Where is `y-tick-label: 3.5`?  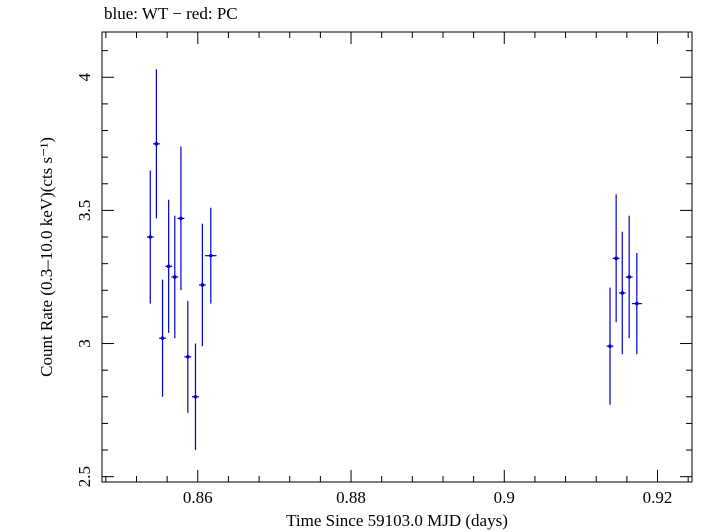
y-tick-label: 3.5 is located at coordinates (84, 210).